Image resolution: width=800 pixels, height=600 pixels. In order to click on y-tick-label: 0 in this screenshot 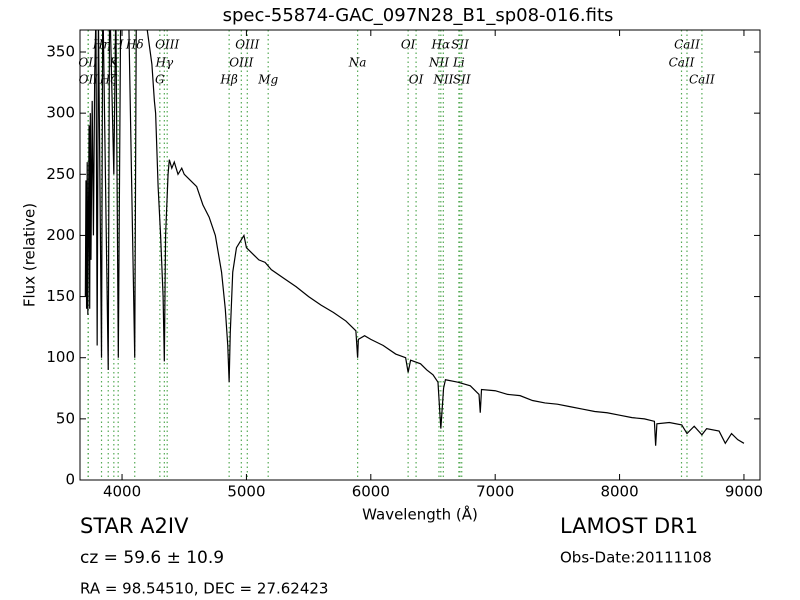, I will do `click(70, 480)`.